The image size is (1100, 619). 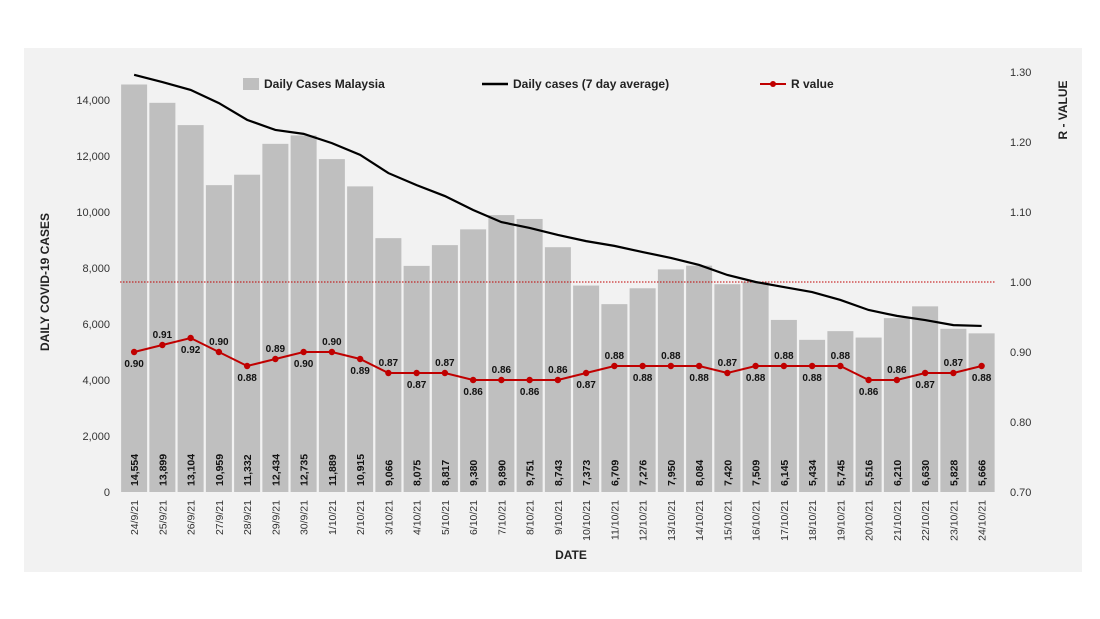 I want to click on bar-value-label: 8,084, so click(x=700, y=473).